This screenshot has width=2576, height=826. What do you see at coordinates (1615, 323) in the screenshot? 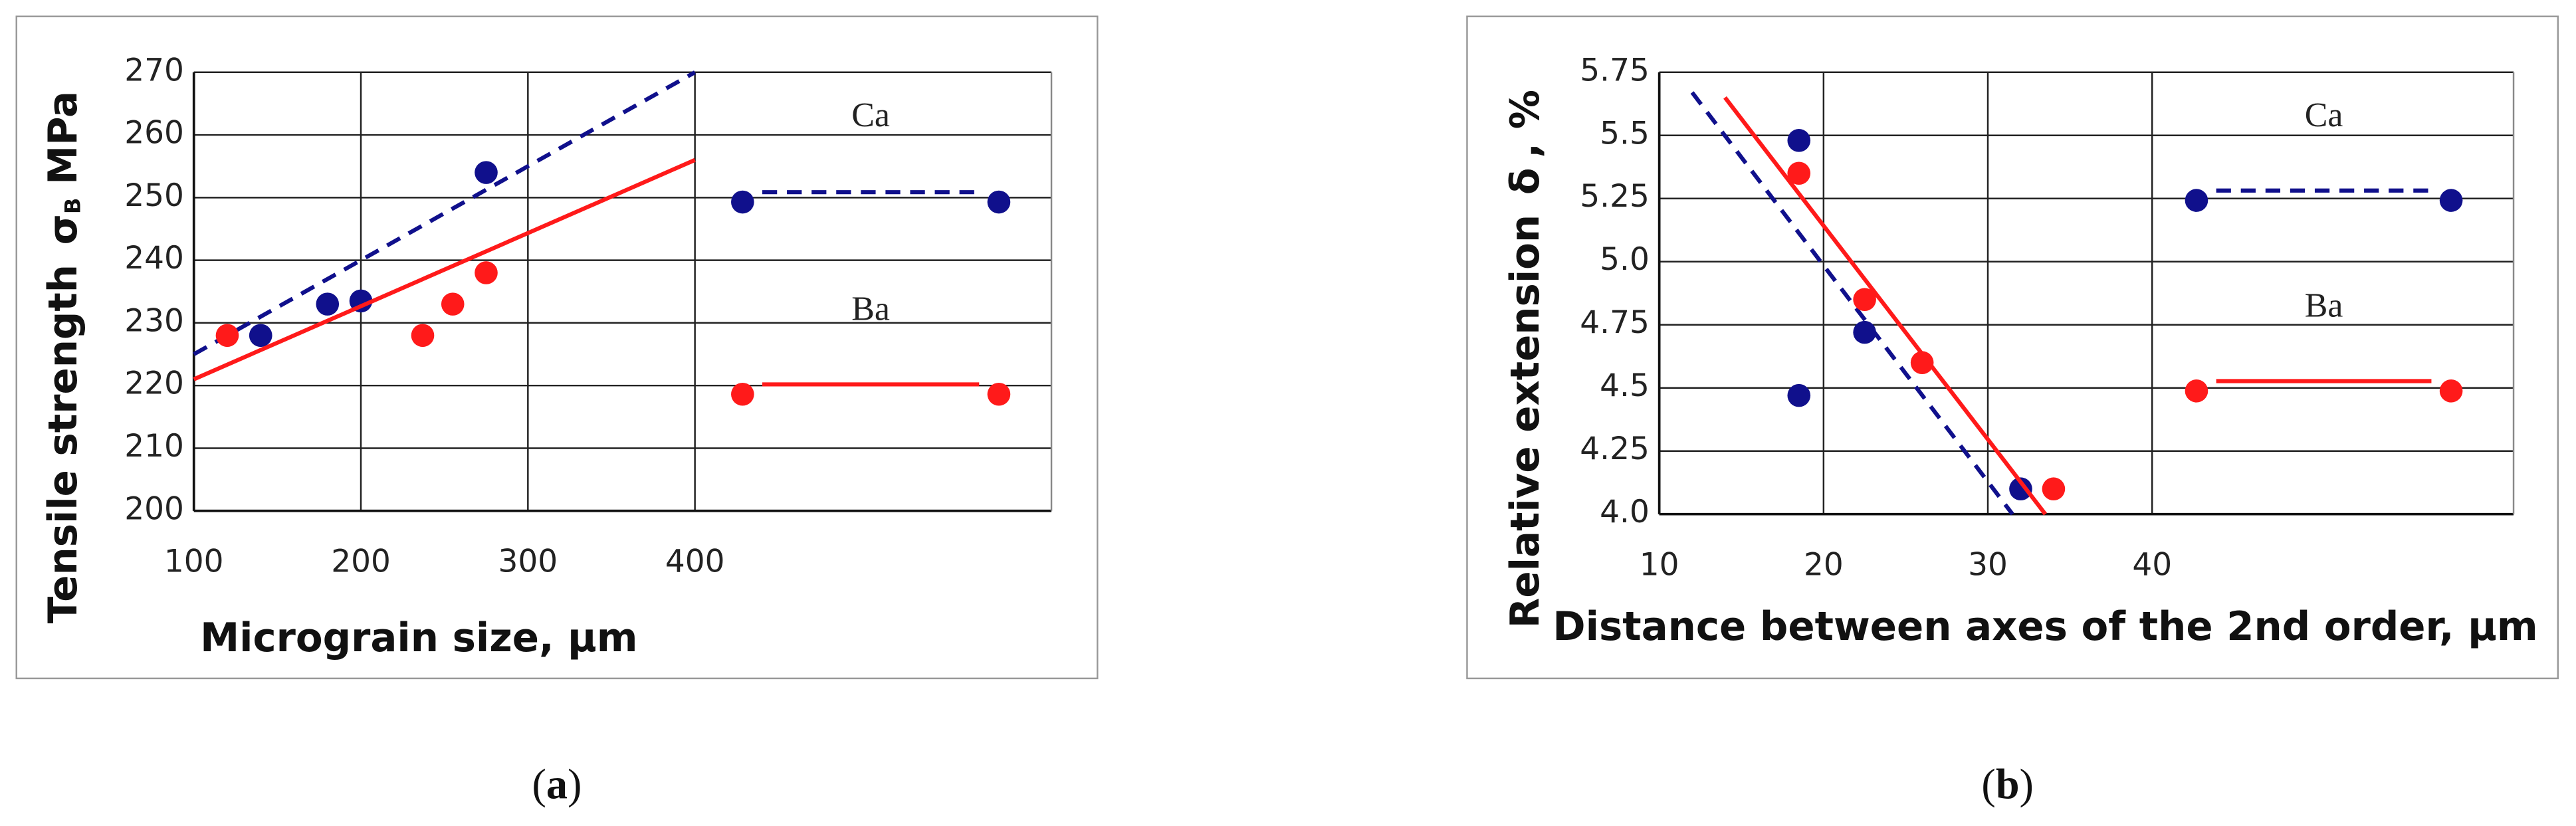
I see `y-tick-label: 4.75` at bounding box center [1615, 323].